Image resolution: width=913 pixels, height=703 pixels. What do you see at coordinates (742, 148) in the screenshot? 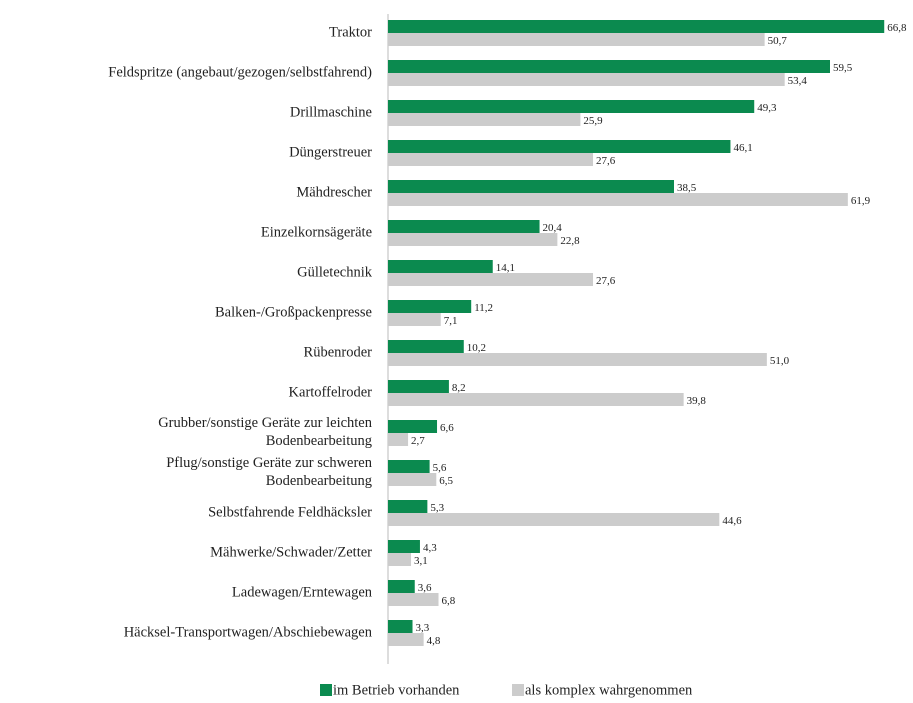
I see `value-label: 46,1` at bounding box center [742, 148].